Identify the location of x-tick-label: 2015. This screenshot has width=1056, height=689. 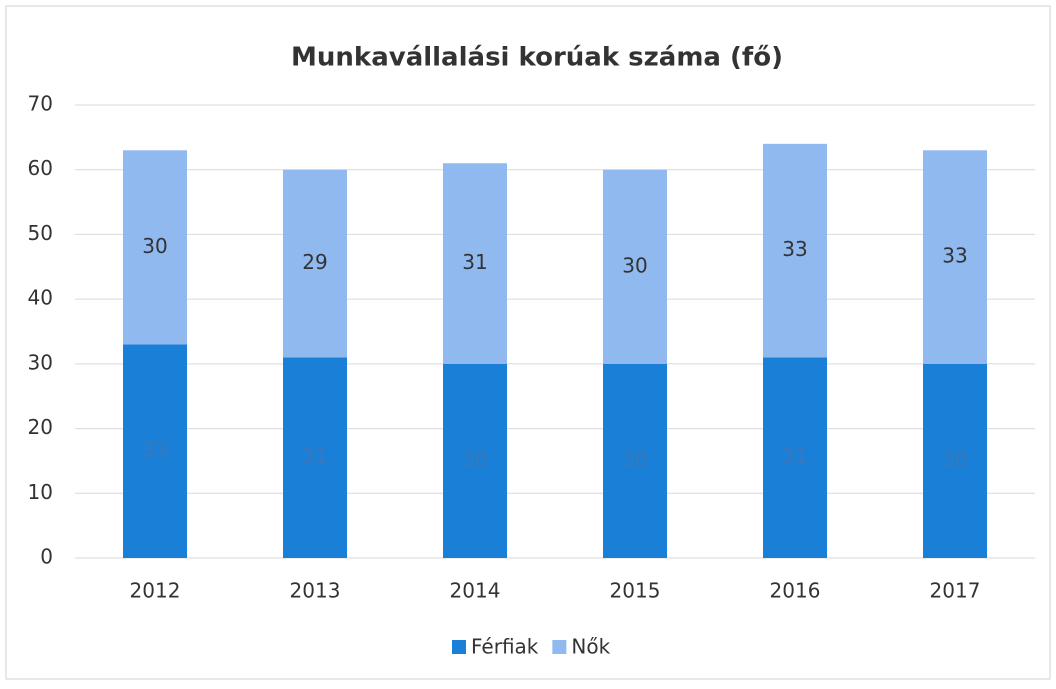
(635, 591).